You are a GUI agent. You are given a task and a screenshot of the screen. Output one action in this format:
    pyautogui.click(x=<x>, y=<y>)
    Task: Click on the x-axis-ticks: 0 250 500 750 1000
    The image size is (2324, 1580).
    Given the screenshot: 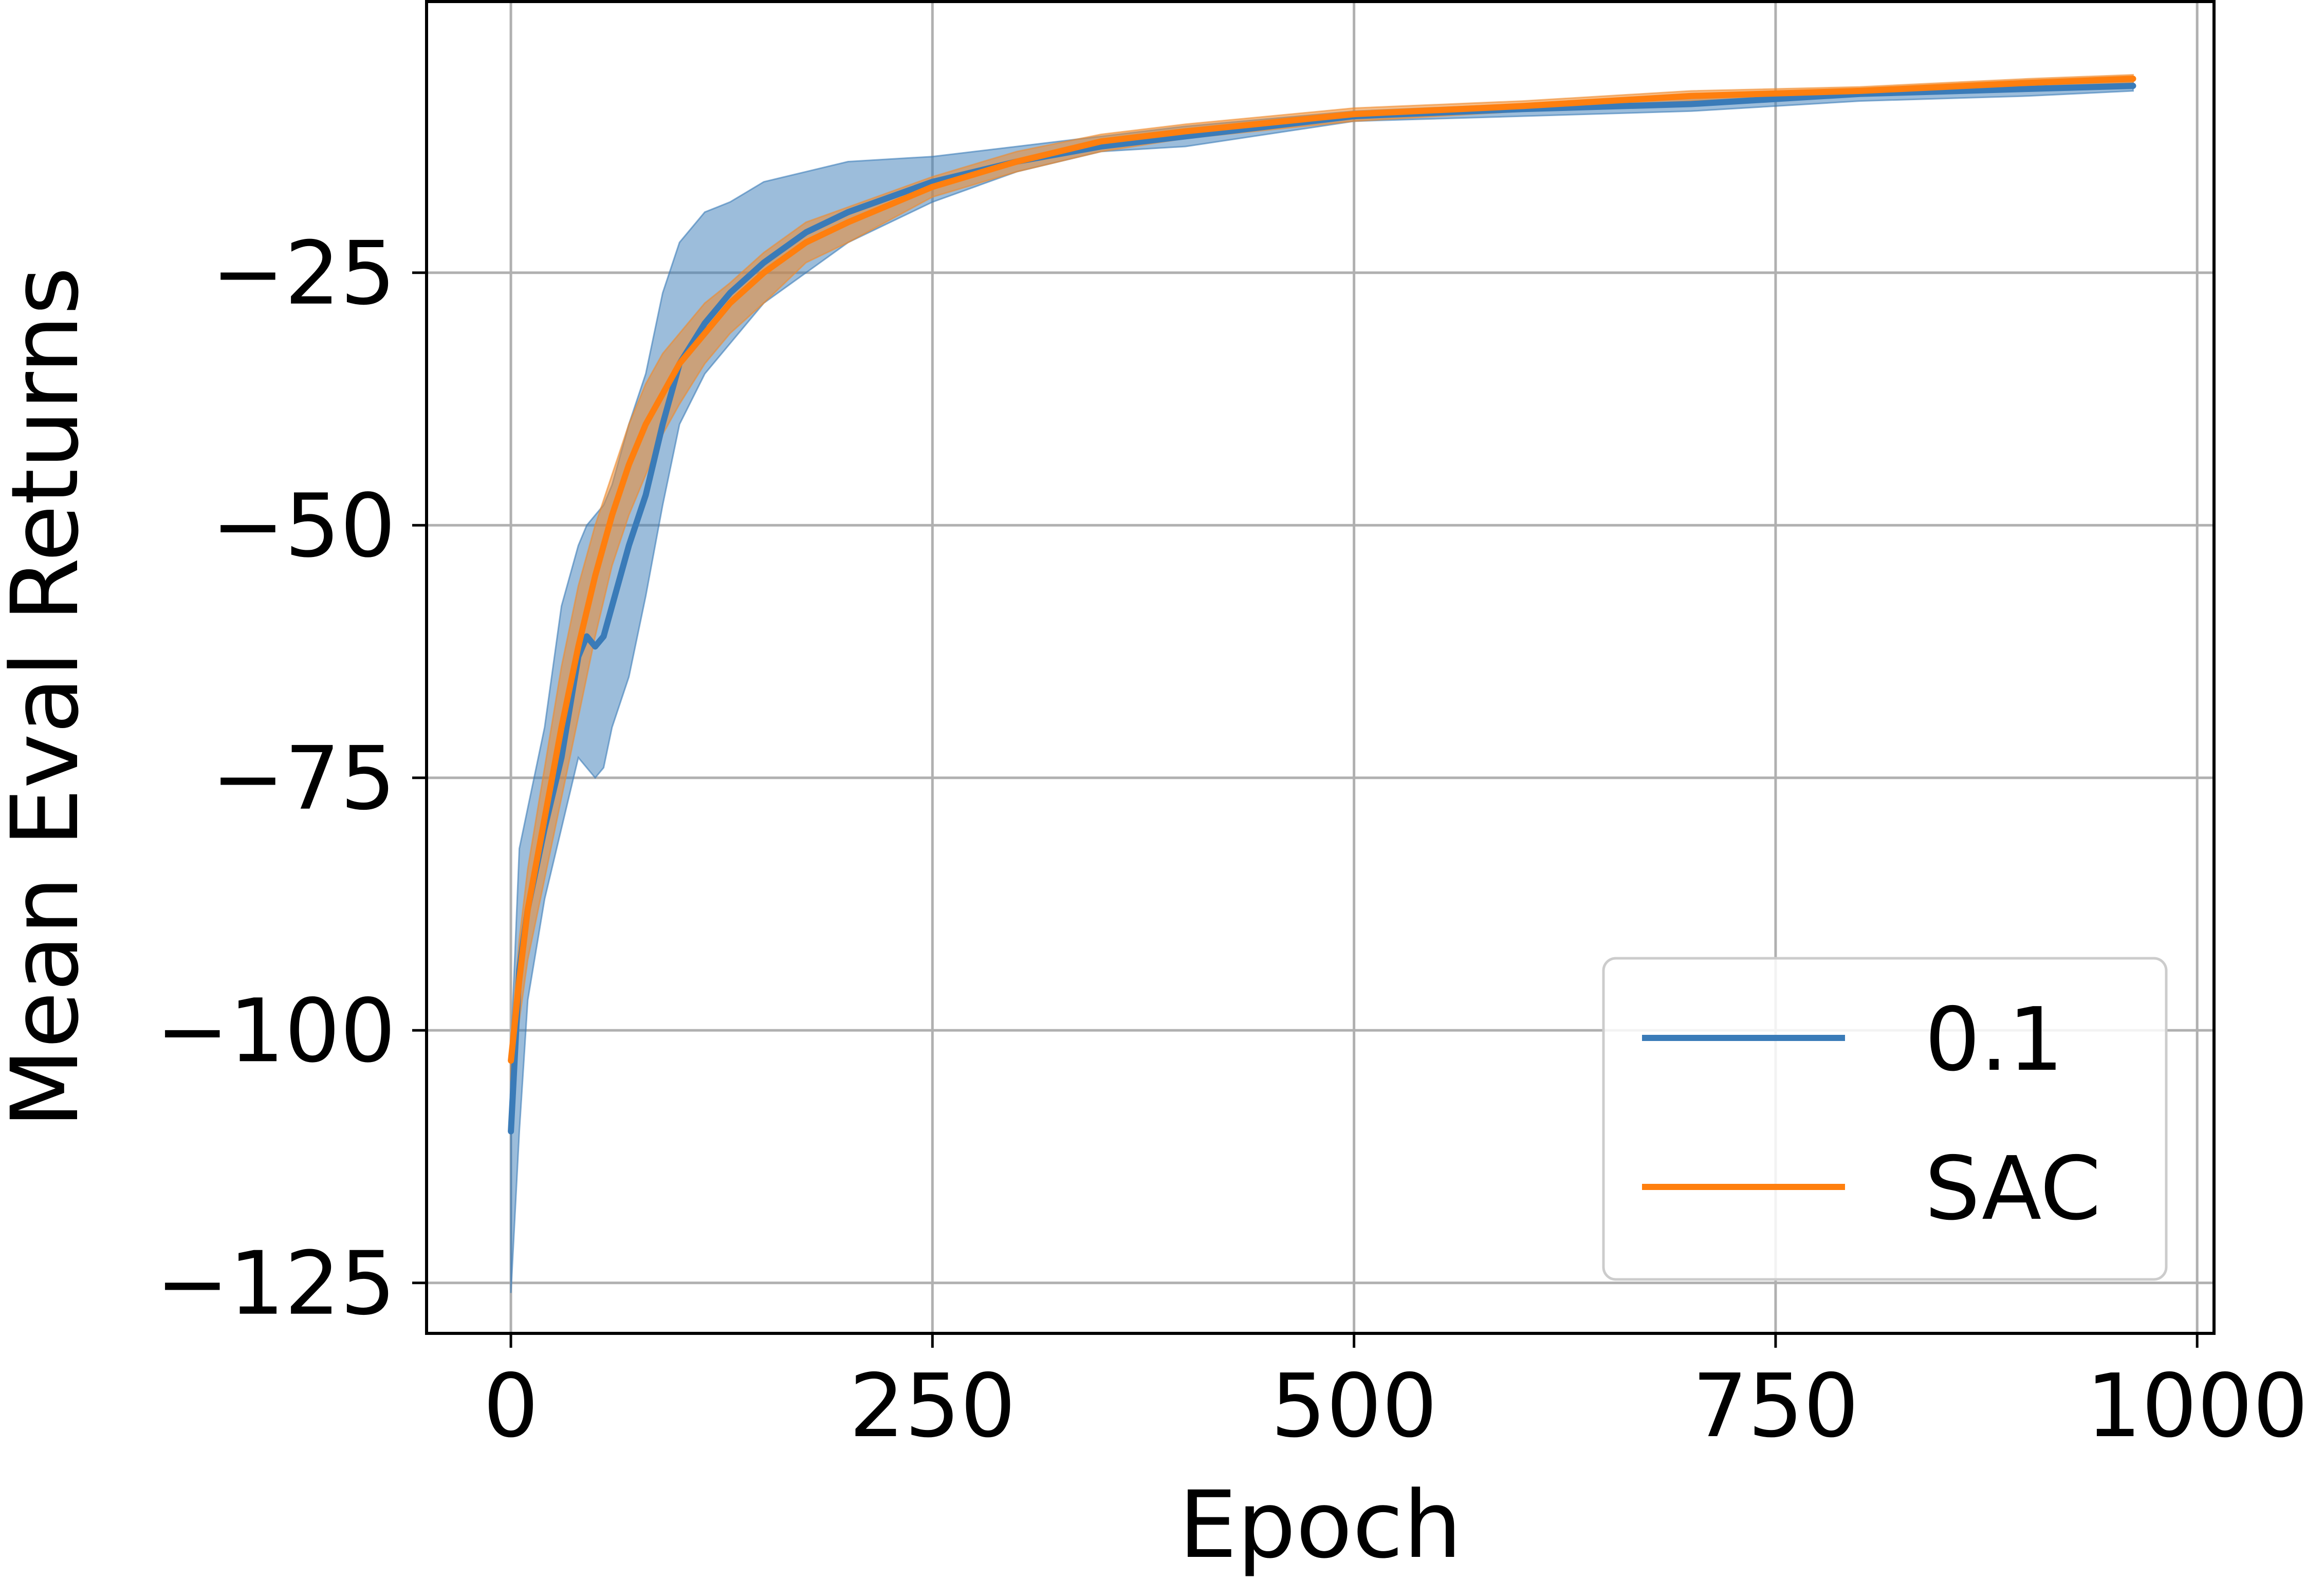 What is the action you would take?
    pyautogui.click(x=1396, y=1395)
    